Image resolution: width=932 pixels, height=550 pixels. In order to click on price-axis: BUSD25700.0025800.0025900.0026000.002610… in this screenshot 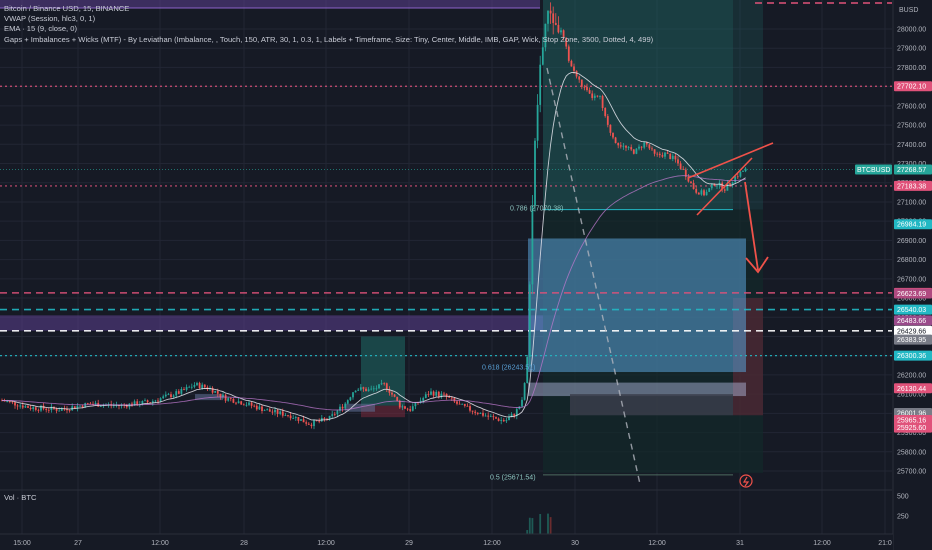, I will do `click(912, 275)`.